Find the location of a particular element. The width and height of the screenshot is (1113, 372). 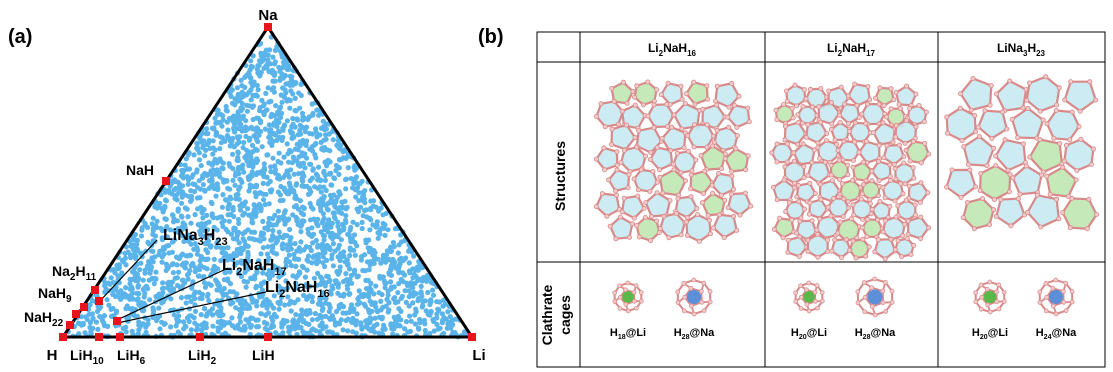

phase-label-nah: NaH is located at coordinates (140, 170).